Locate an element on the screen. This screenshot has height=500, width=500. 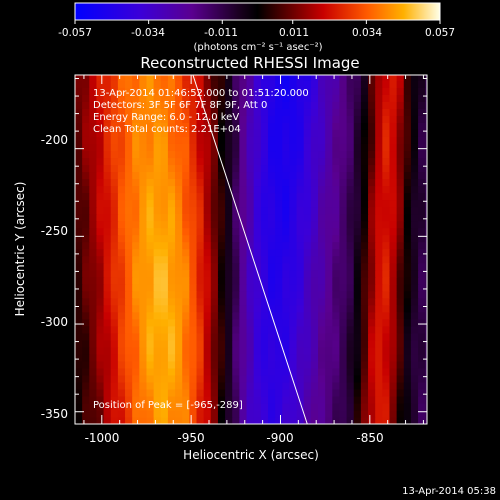
x-tick-label-0: -1000 is located at coordinates (102, 438).